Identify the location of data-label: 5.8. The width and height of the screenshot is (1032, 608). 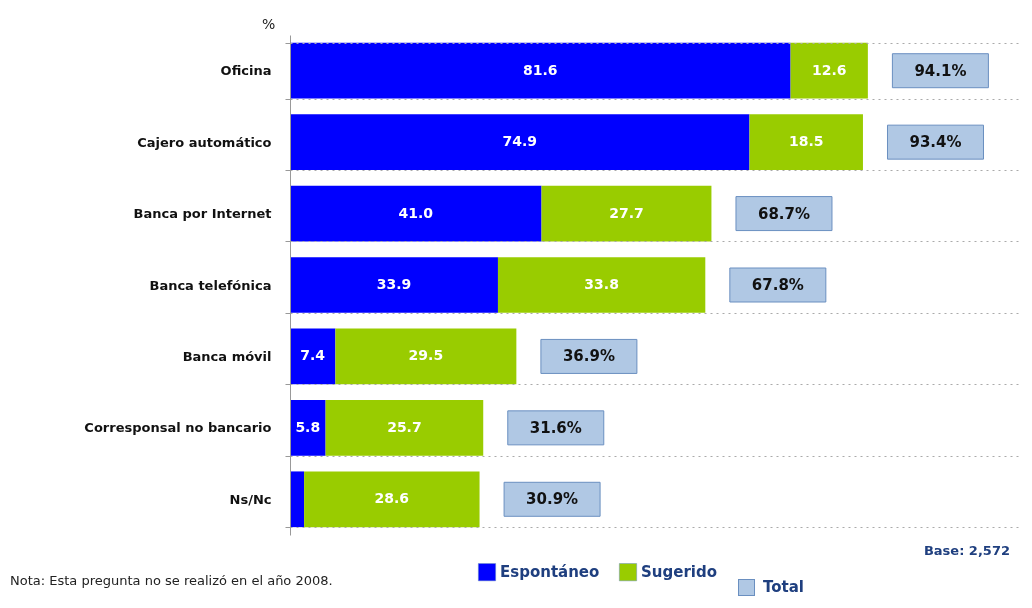
(308, 426).